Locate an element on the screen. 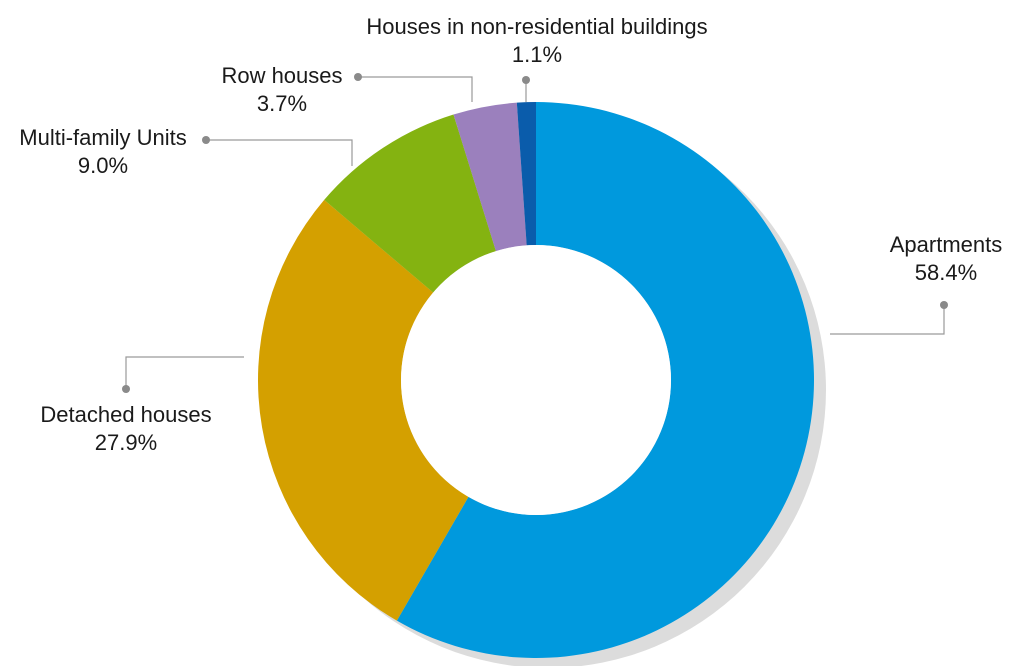 Image resolution: width=1012 pixels, height=666 pixels. slice-label-multi-family-units: Multi-family Units is located at coordinates (102, 137).